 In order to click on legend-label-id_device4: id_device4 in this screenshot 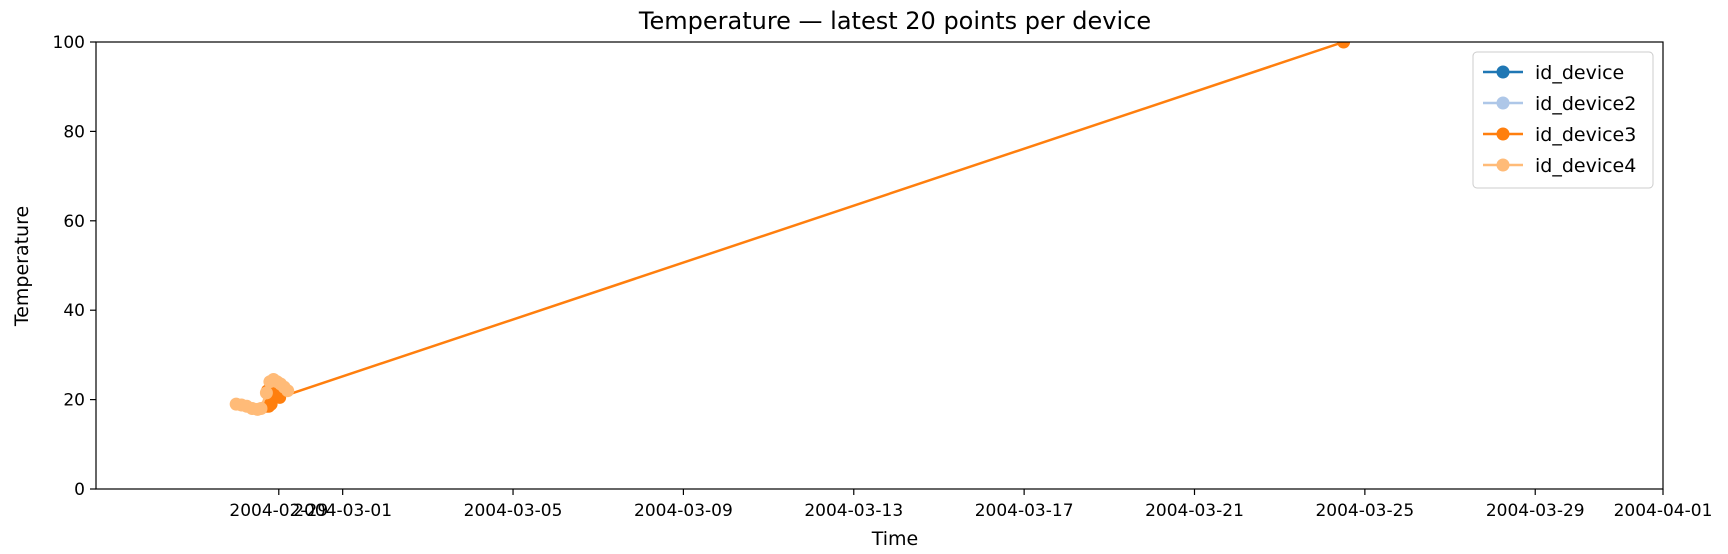, I will do `click(1585, 166)`.